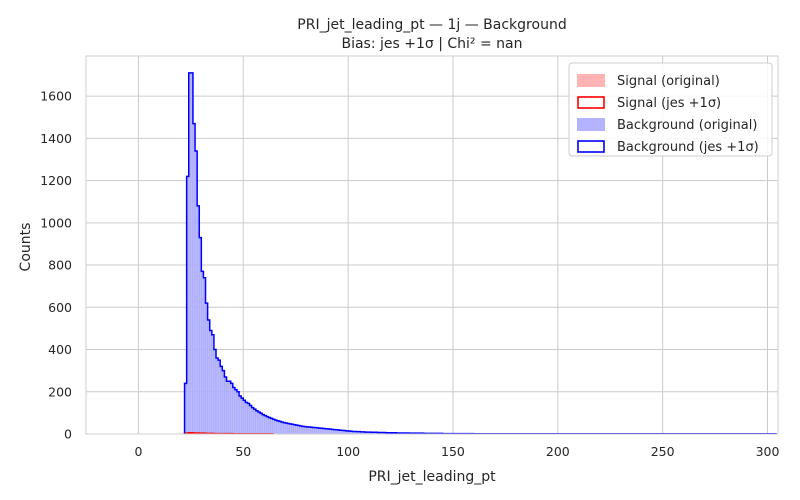 This screenshot has height=500, width=800. I want to click on x-tick-label: 100, so click(348, 451).